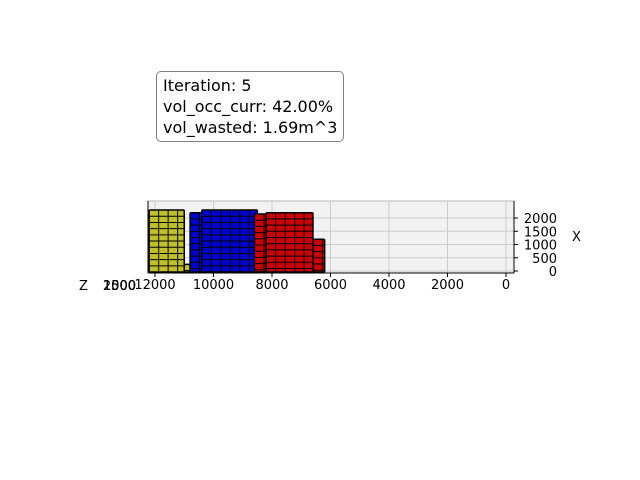 The image size is (640, 480). What do you see at coordinates (506, 285) in the screenshot?
I see `horizontal-tick-label: 0` at bounding box center [506, 285].